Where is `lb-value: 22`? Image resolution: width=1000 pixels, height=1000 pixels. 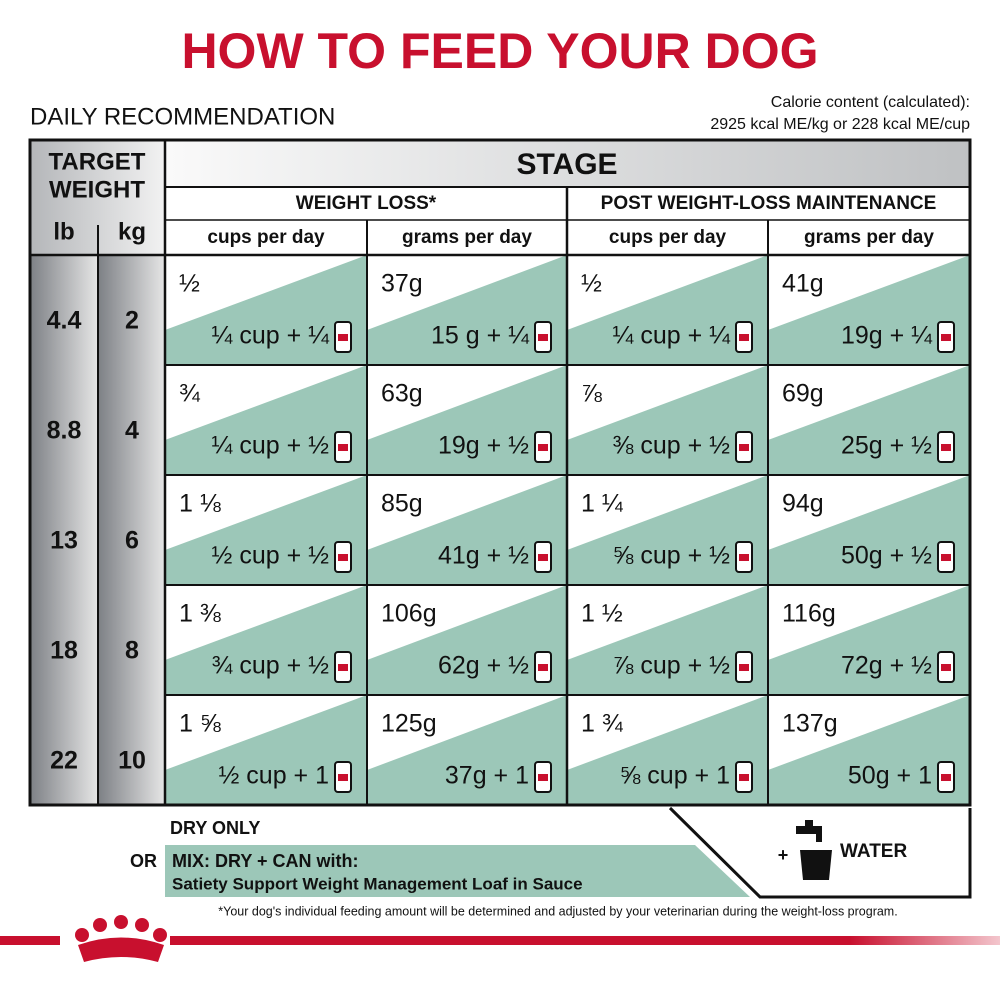
lb-value: 22 is located at coordinates (64, 761).